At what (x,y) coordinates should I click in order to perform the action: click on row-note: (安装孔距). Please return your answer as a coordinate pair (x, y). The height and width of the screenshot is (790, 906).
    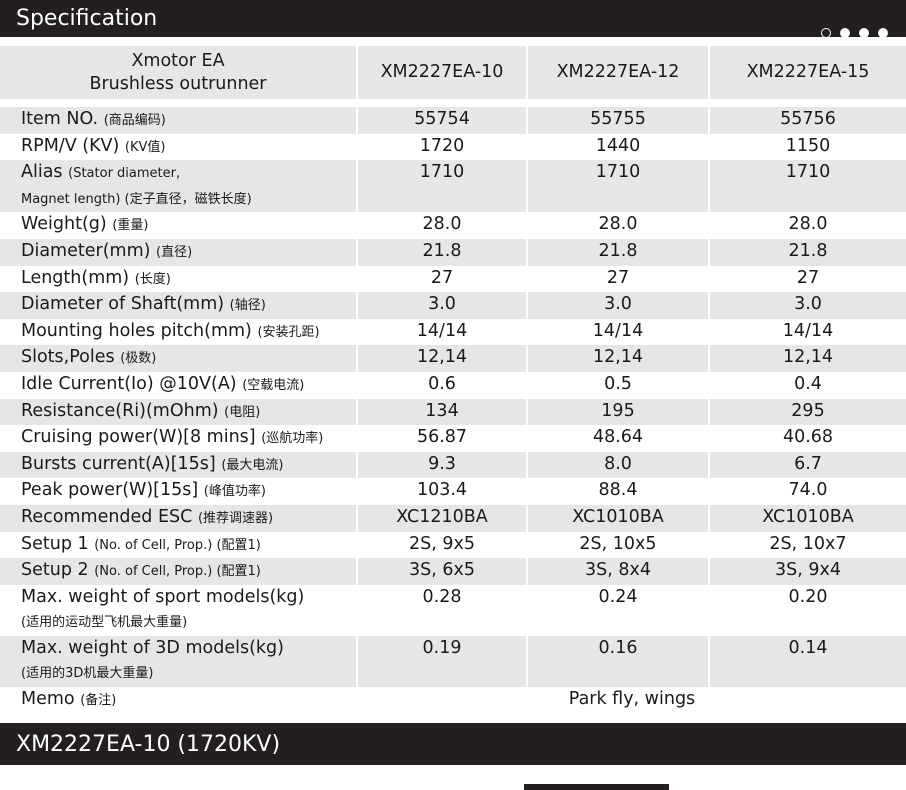
    Looking at the image, I should click on (288, 332).